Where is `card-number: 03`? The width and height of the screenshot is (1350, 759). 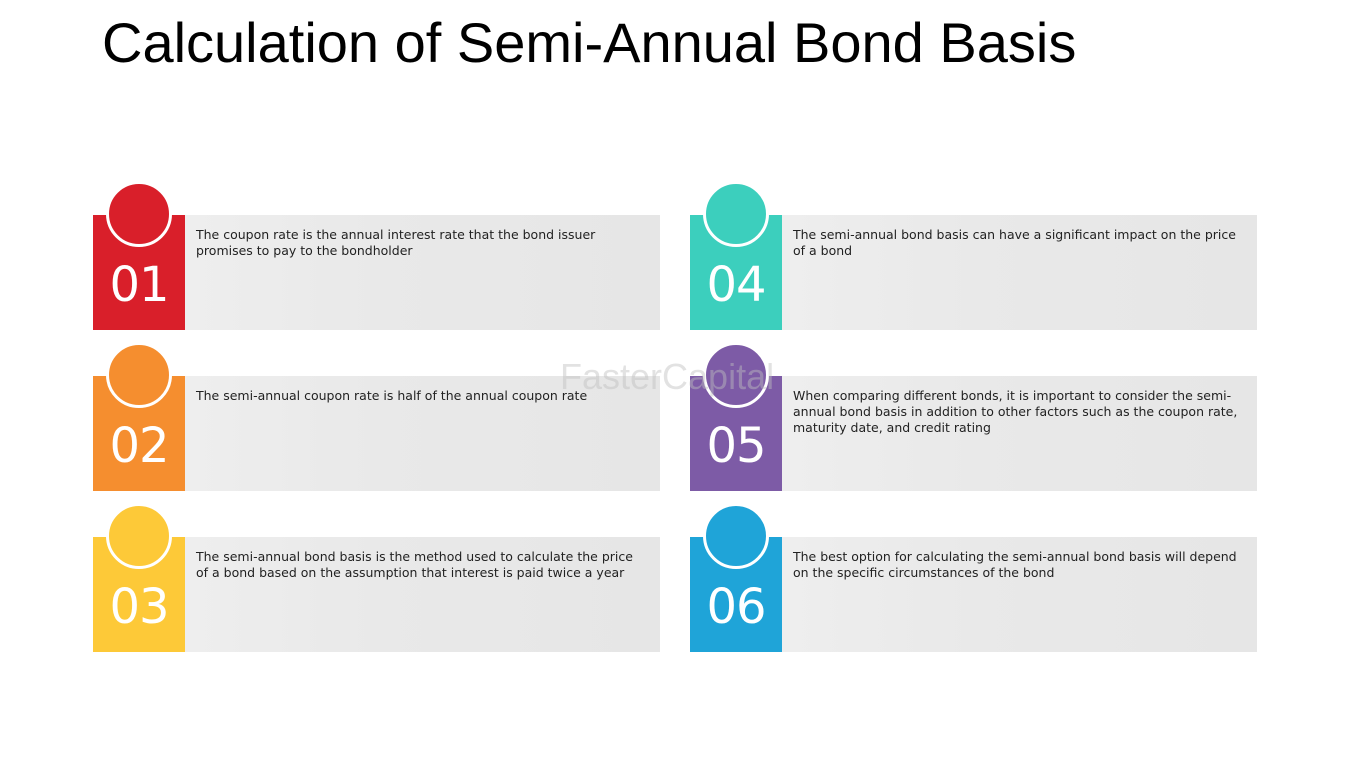 card-number: 03 is located at coordinates (139, 607).